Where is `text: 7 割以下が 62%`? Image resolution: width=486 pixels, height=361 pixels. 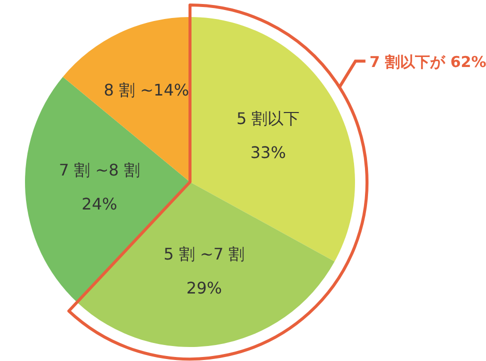 text: 7 割以下が 62% is located at coordinates (427, 62).